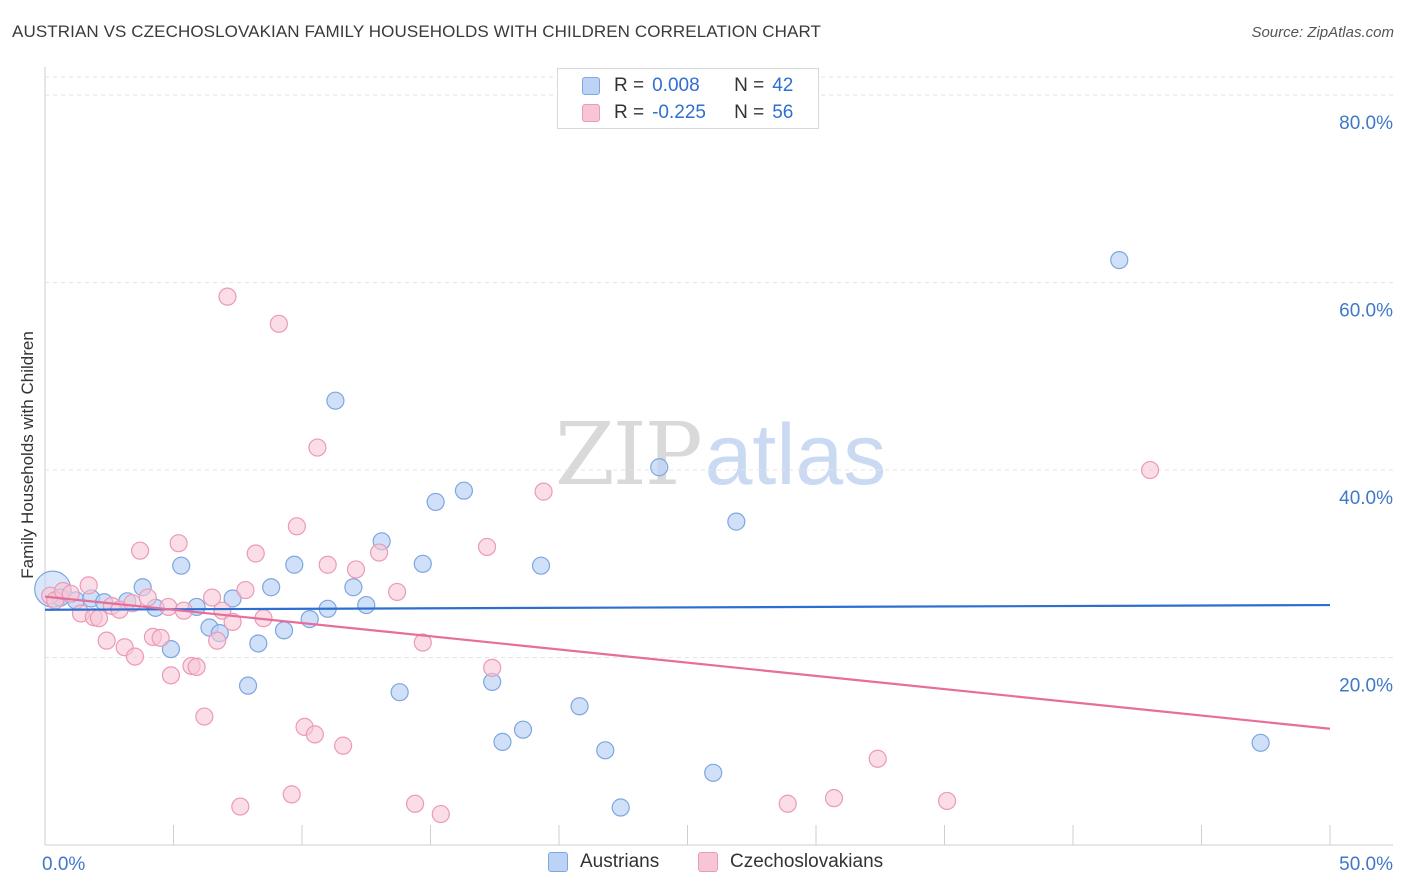  What do you see at coordinates (63, 864) in the screenshot?
I see `x-tick-label: 0.0%` at bounding box center [63, 864].